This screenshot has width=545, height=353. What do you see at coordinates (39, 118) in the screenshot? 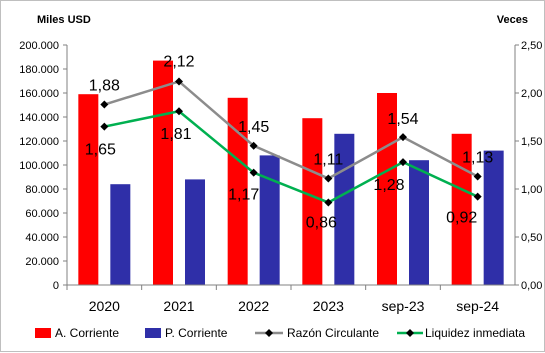
I see `left-tick-label: 140.000` at bounding box center [39, 118].